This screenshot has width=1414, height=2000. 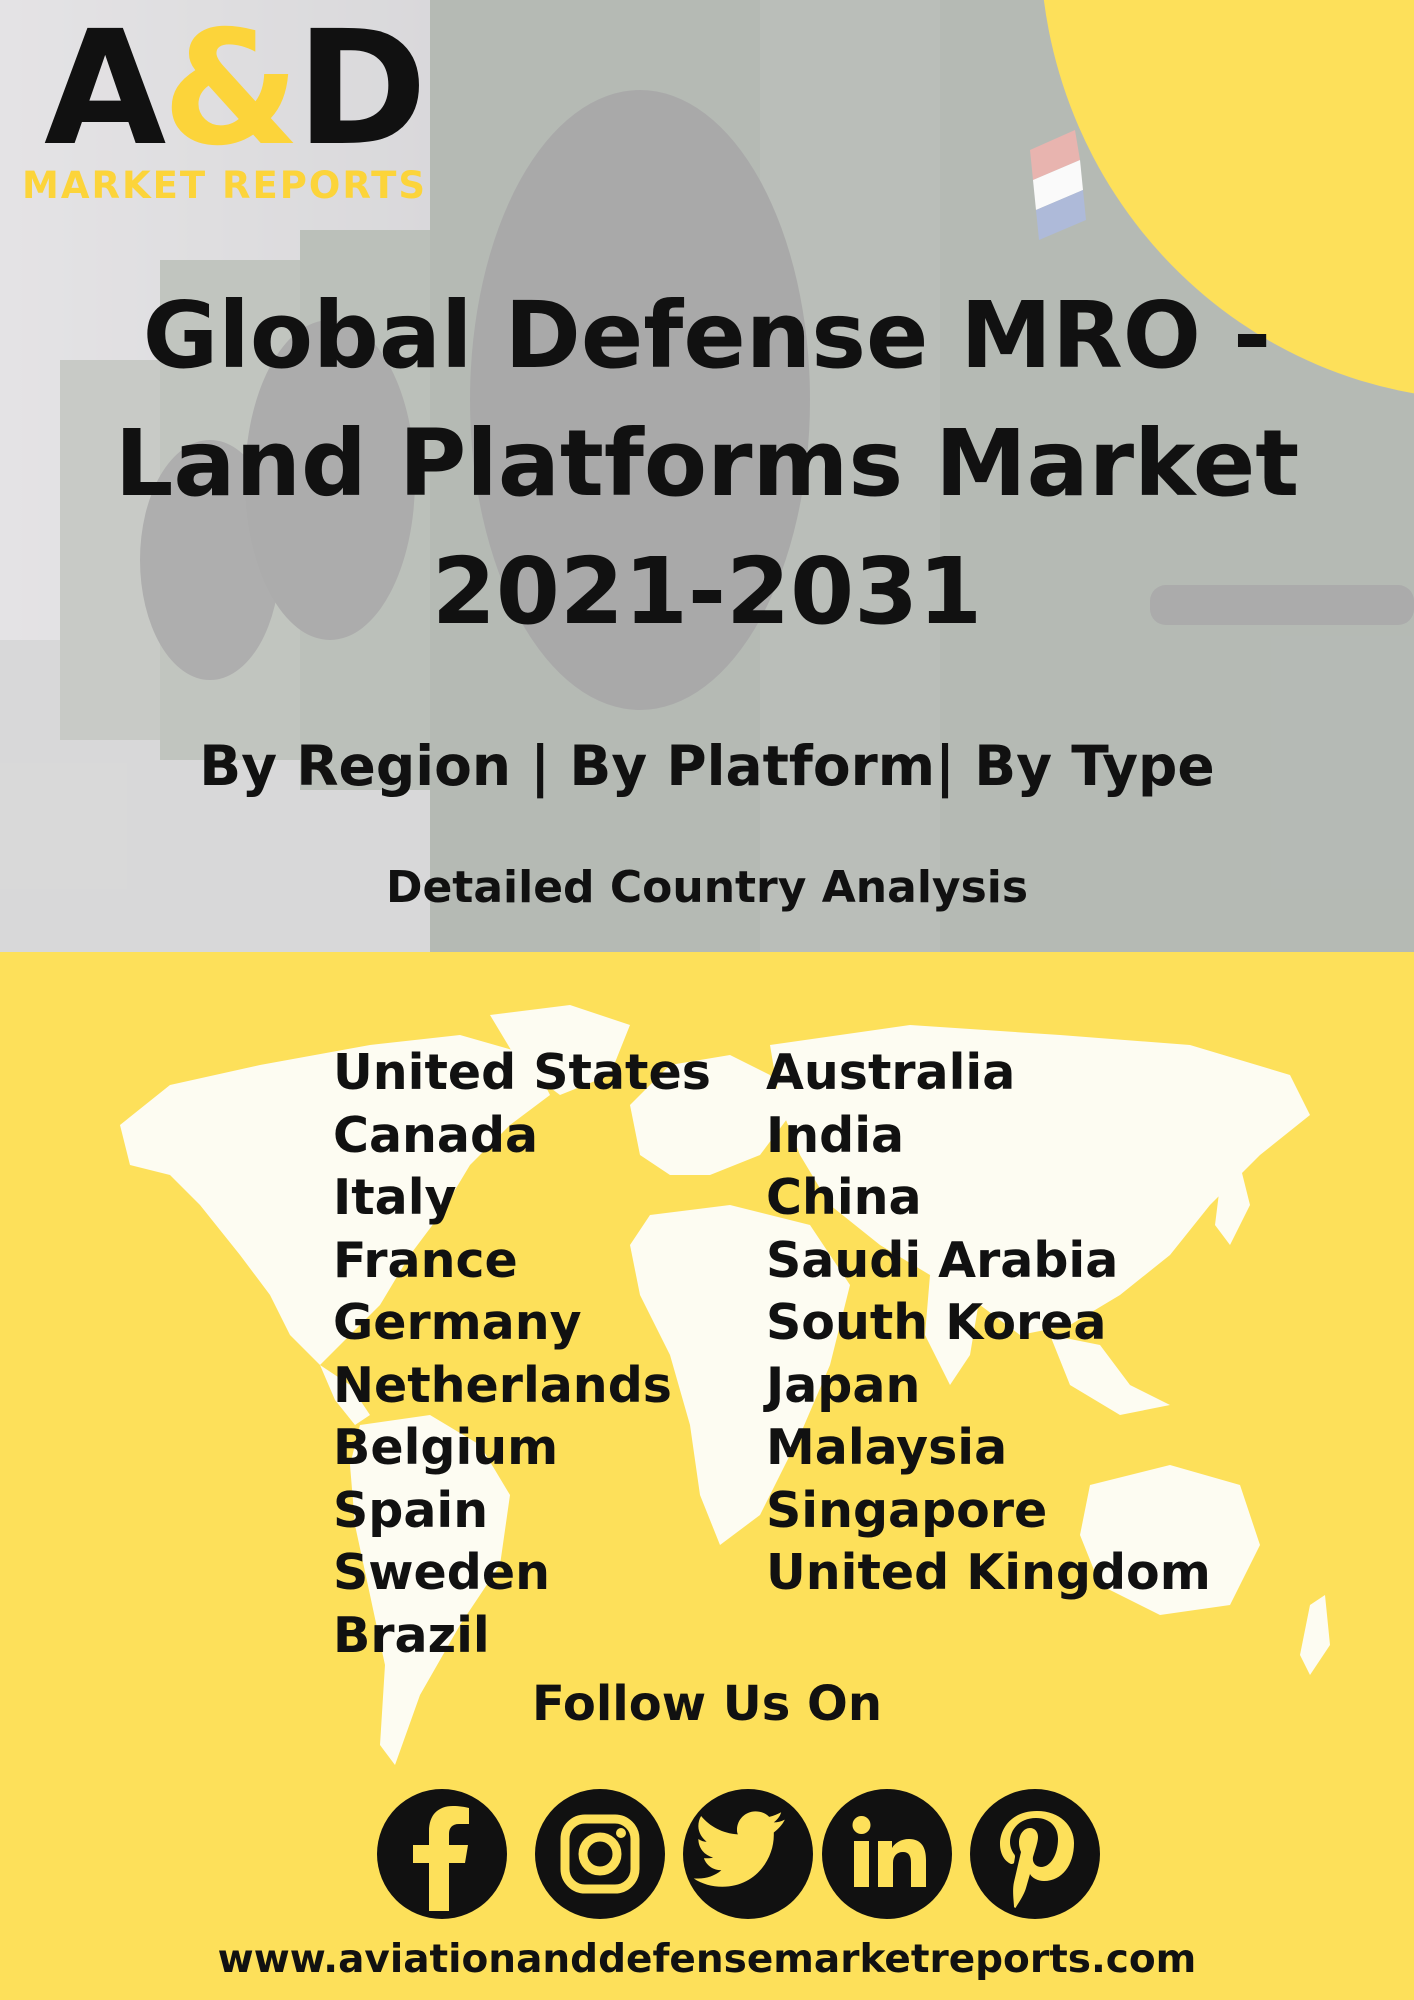 What do you see at coordinates (442, 1854) in the screenshot?
I see `facebook-icon` at bounding box center [442, 1854].